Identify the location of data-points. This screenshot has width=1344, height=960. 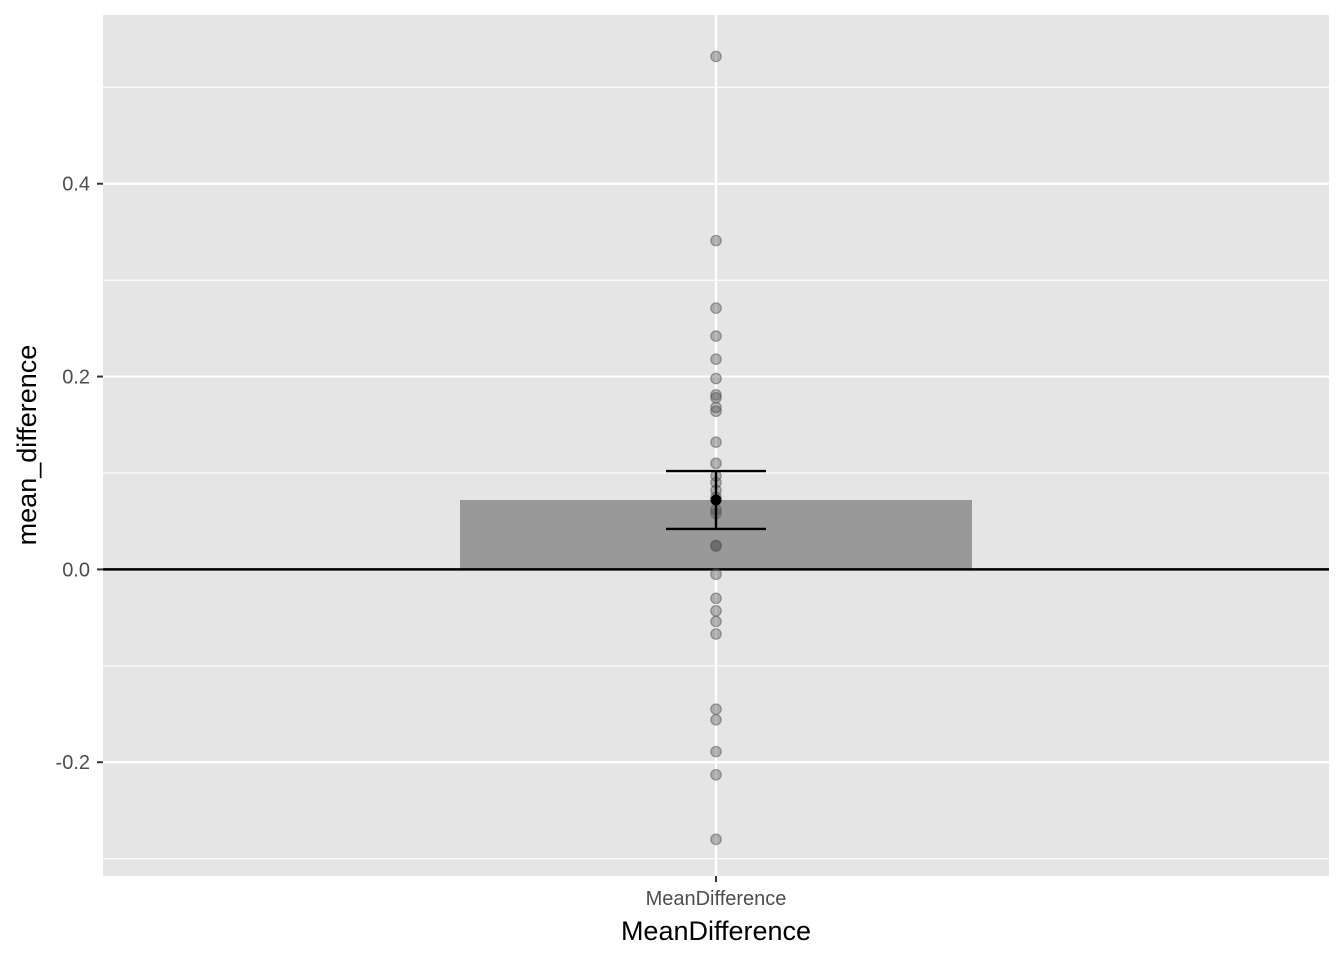
(716, 448).